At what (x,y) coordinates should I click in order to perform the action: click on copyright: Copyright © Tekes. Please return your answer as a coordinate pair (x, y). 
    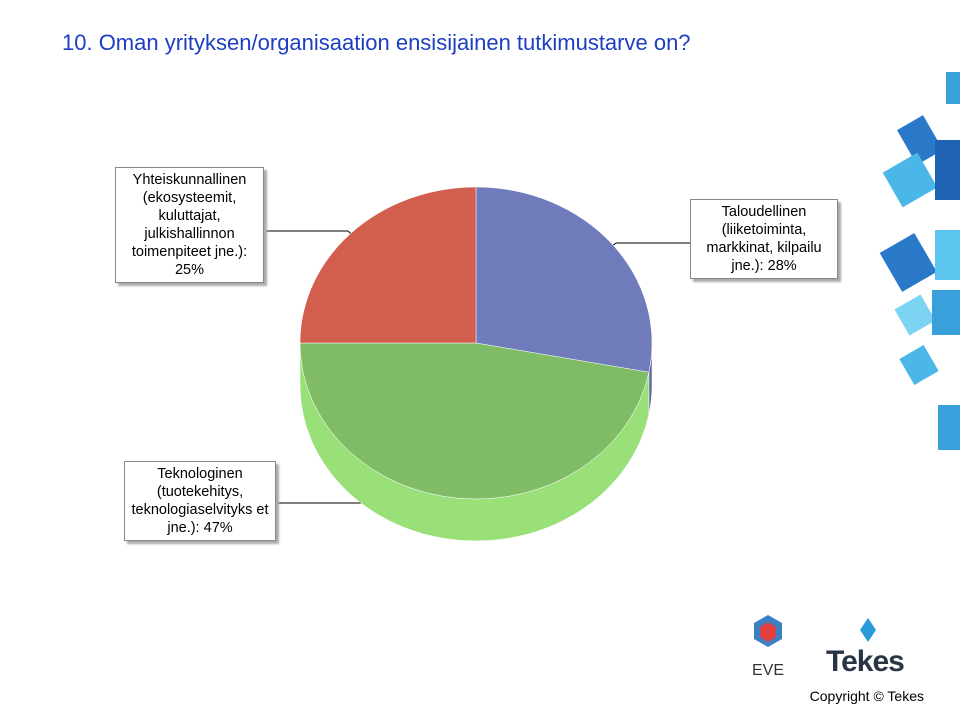
    Looking at the image, I should click on (866, 696).